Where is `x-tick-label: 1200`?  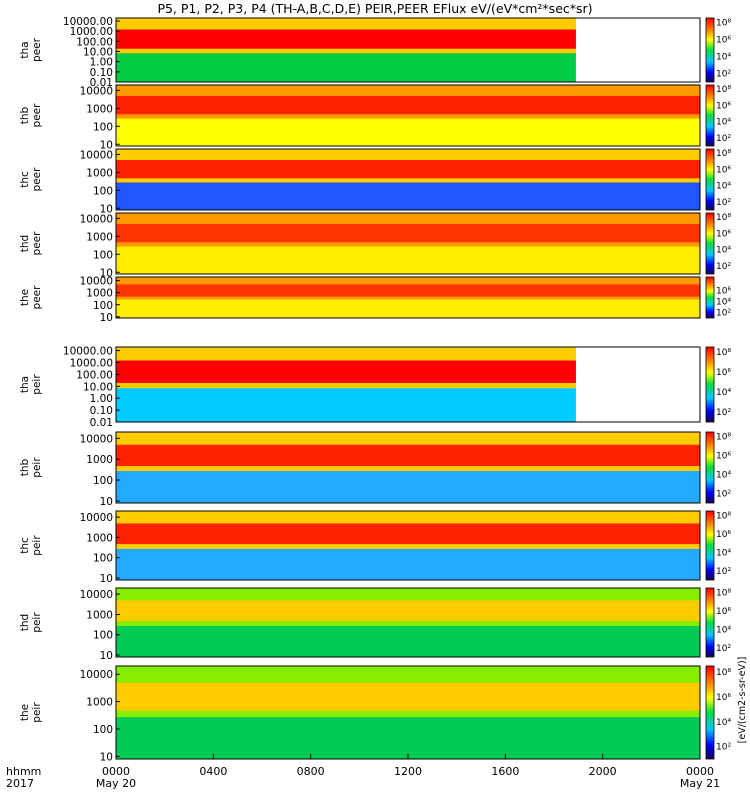 x-tick-label: 1200 is located at coordinates (408, 771).